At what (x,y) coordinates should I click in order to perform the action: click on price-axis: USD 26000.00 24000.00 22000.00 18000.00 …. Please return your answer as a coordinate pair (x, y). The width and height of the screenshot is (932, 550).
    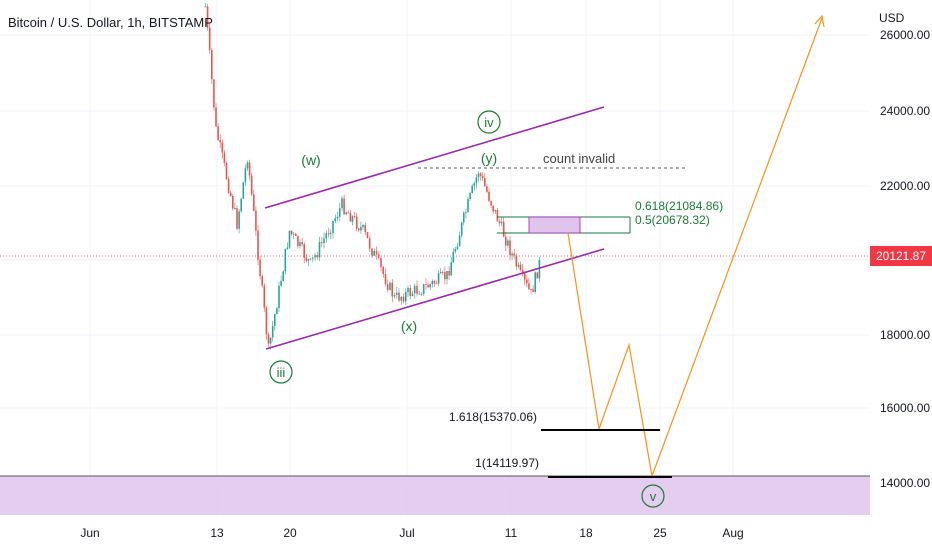
    Looking at the image, I should click on (901, 250).